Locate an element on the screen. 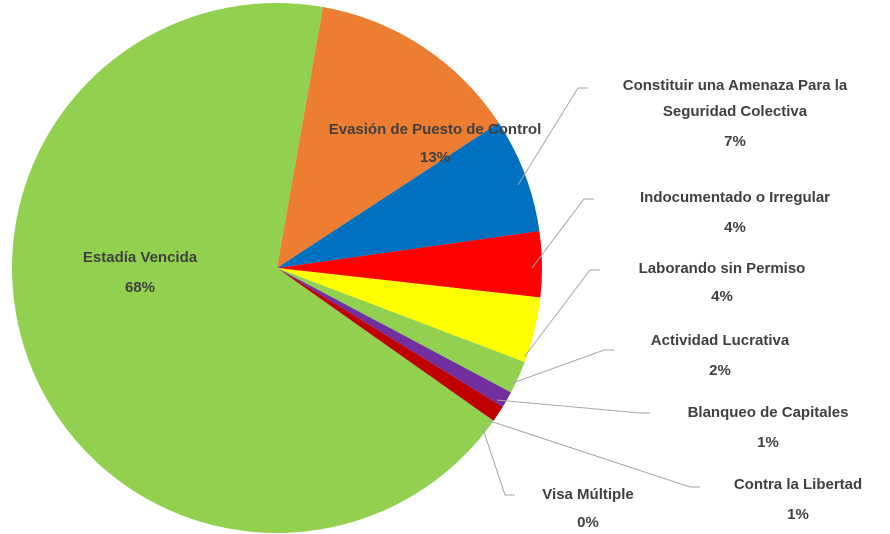 This screenshot has height=534, width=890. slice-label: Indocumentado o Irregular is located at coordinates (735, 197).